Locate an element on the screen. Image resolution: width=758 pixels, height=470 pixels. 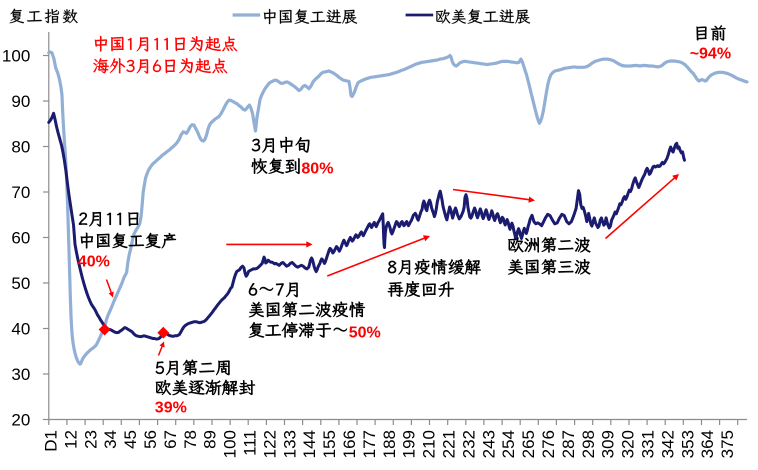
svg-text: 12 is located at coordinates (70, 439).